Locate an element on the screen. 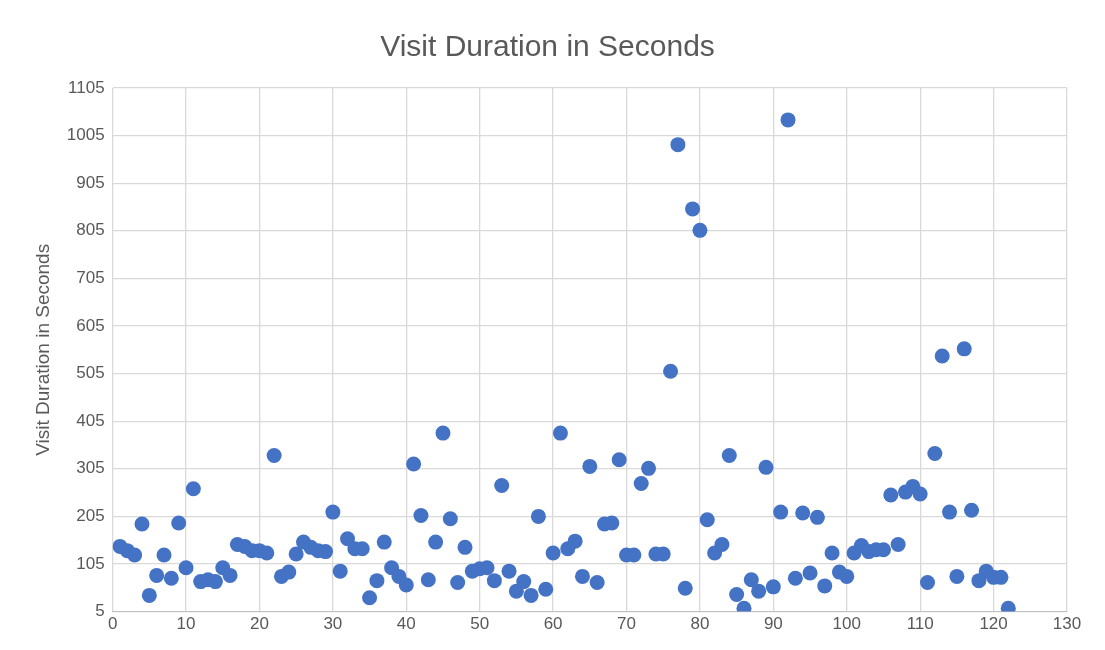 This screenshot has height=650, width=1105. y-tick-label: 805 is located at coordinates (90, 230).